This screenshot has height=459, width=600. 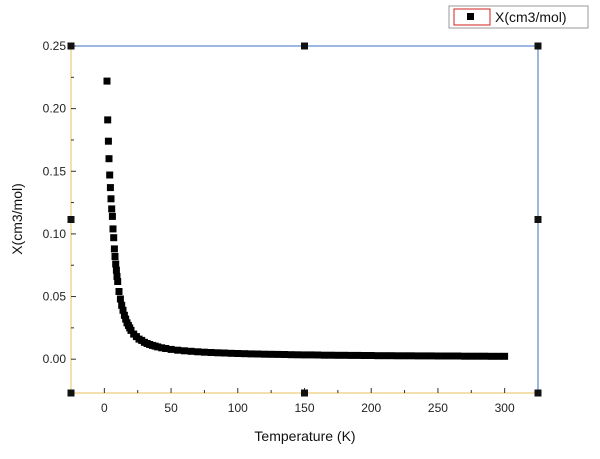 I want to click on legend-frame, so click(x=518, y=17).